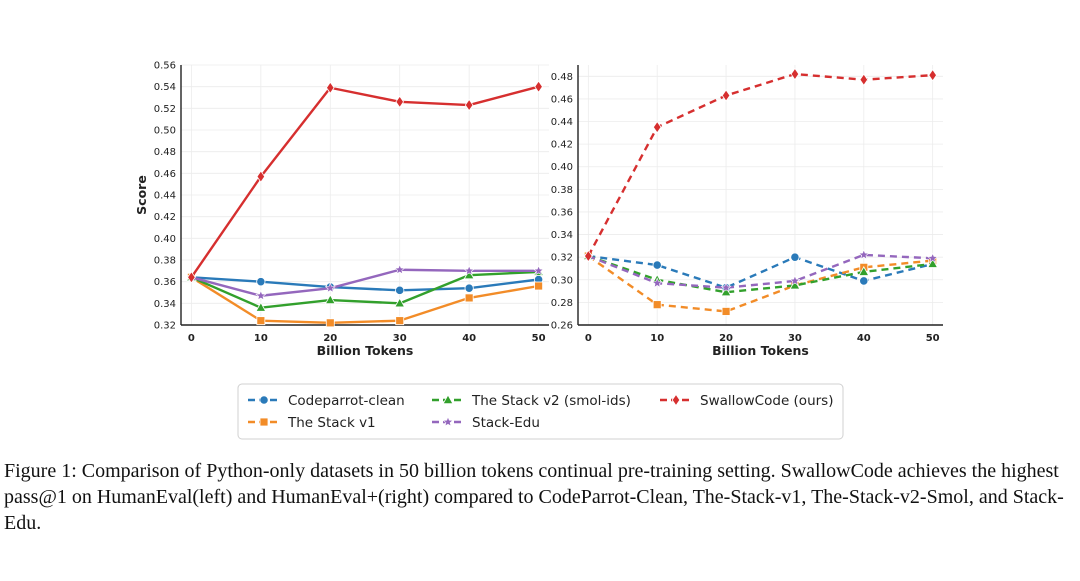 This screenshot has height=581, width=1080. I want to click on right-point-the-stack-v1, so click(726, 311).